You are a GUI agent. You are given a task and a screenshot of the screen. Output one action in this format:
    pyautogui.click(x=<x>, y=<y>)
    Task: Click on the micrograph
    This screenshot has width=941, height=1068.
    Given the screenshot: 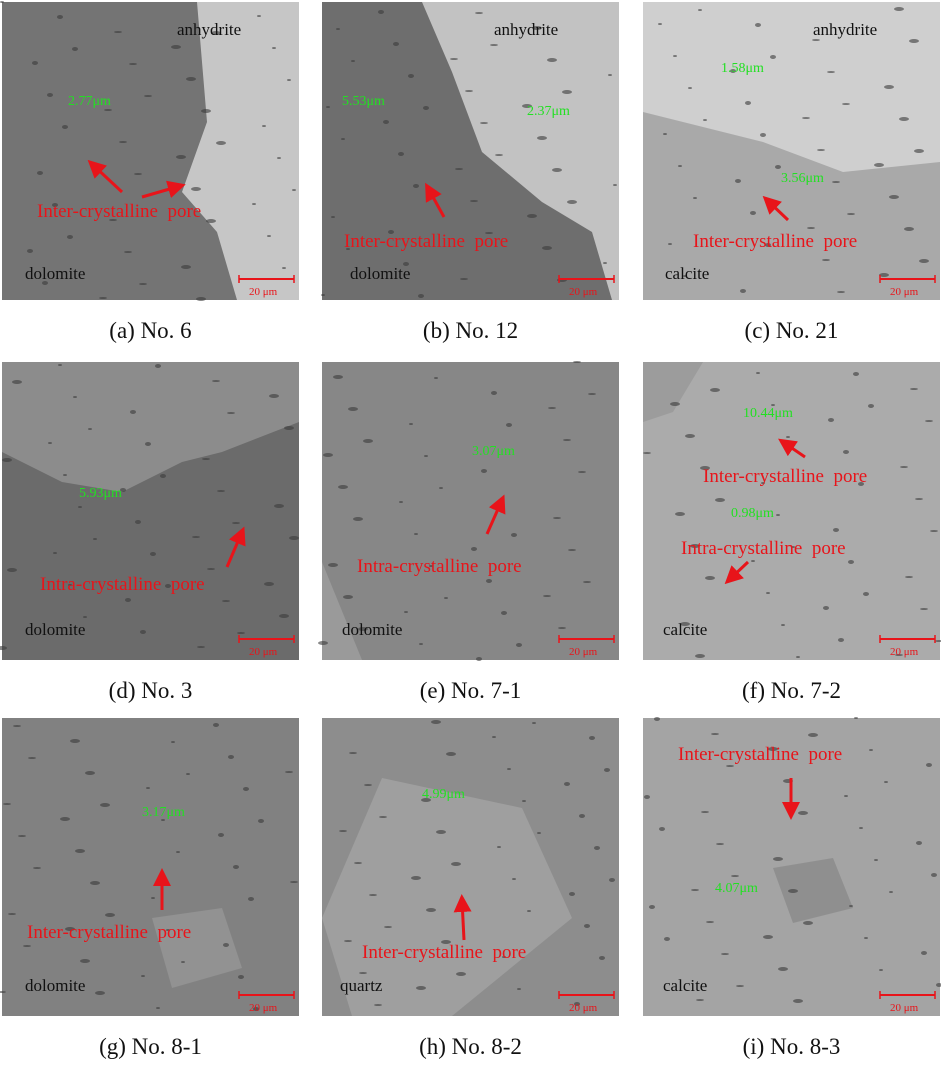 What is the action you would take?
    pyautogui.click(x=470, y=511)
    